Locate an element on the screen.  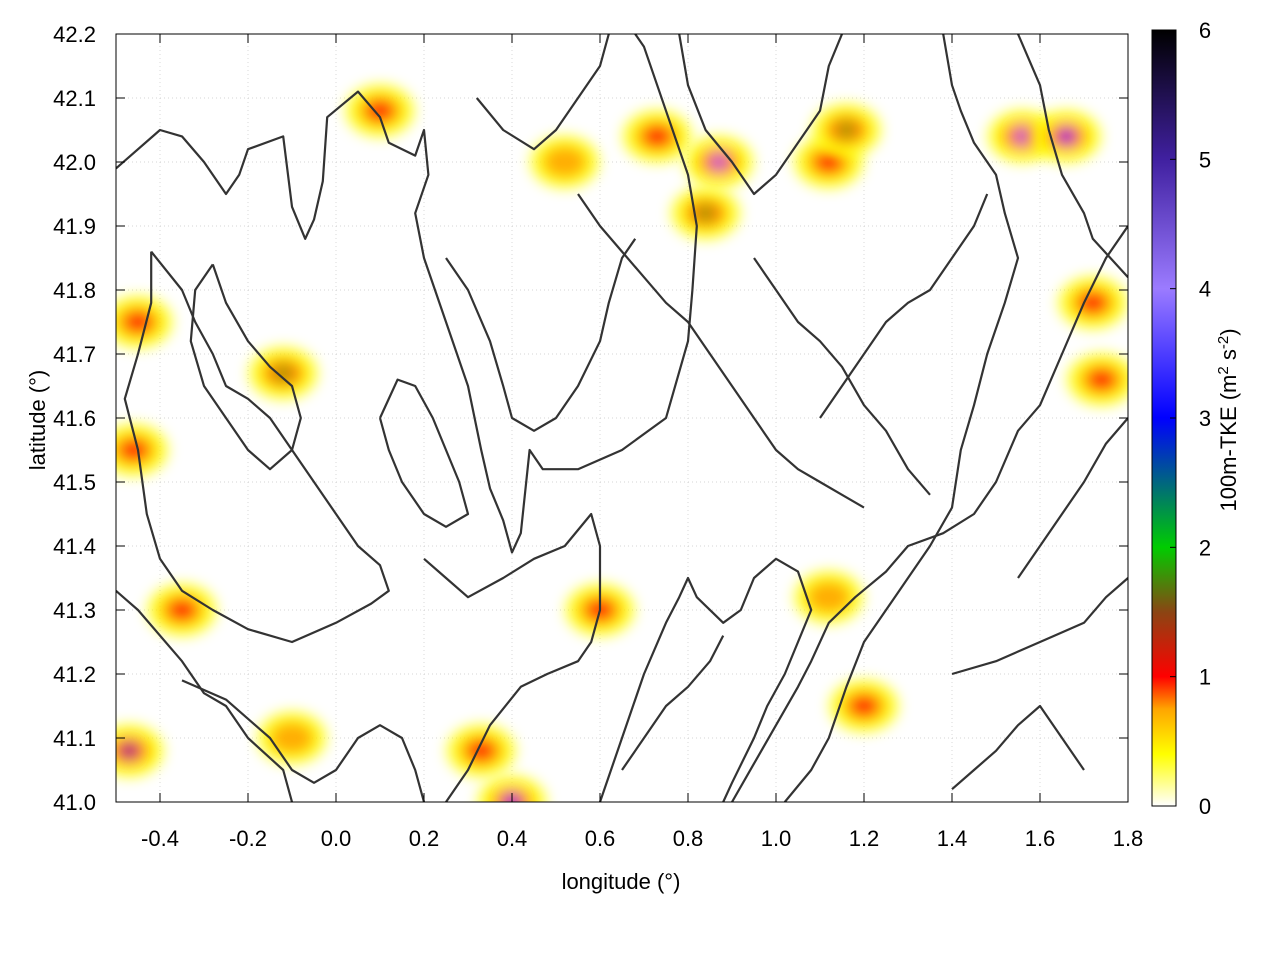
x-tick-label: 1.8 is located at coordinates (1128, 838).